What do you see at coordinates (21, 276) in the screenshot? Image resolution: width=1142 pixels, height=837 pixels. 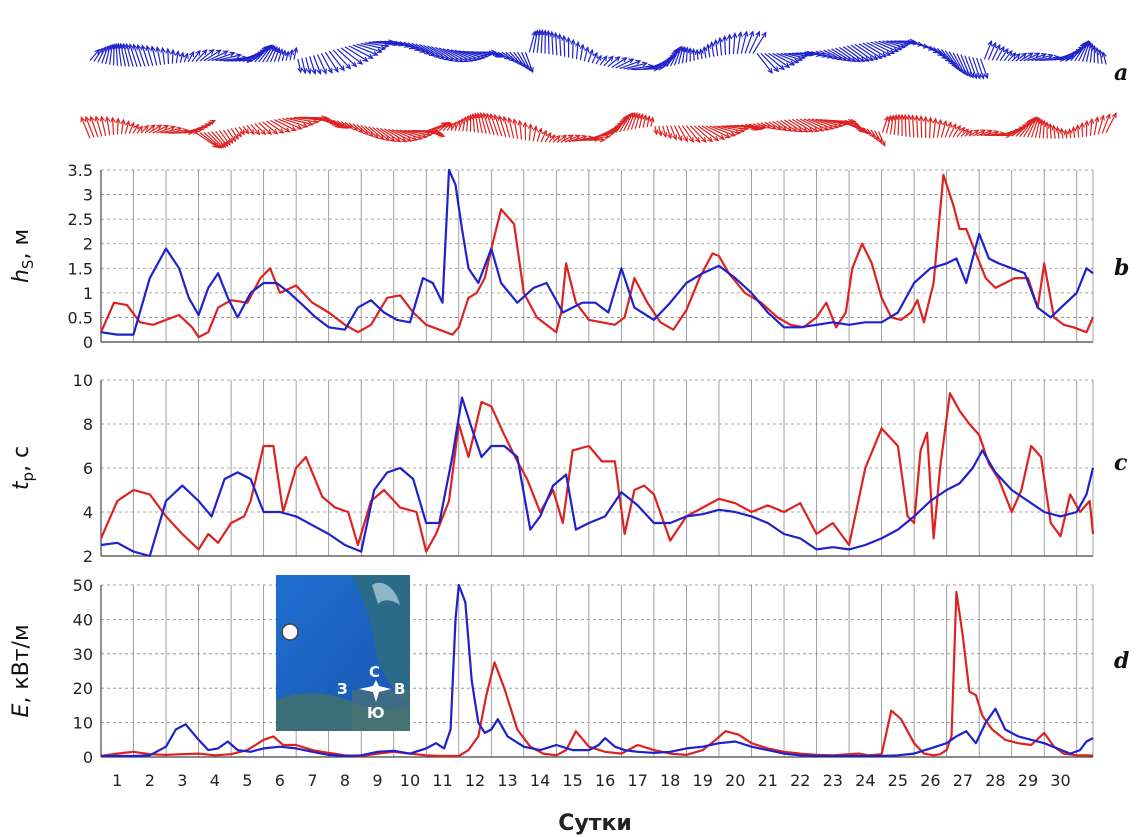 I see `y-label-symbol: h` at bounding box center [21, 276].